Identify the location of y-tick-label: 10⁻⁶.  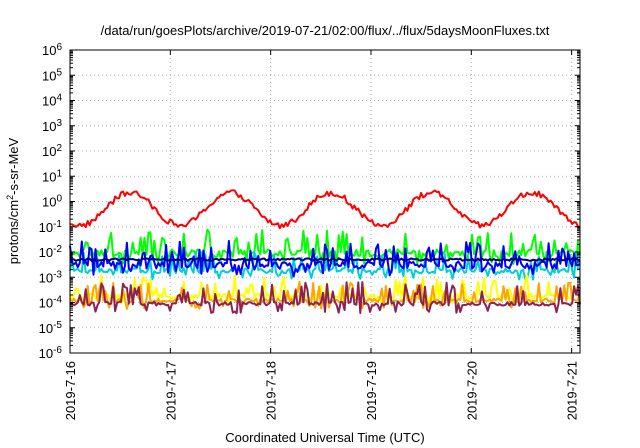
(51, 353).